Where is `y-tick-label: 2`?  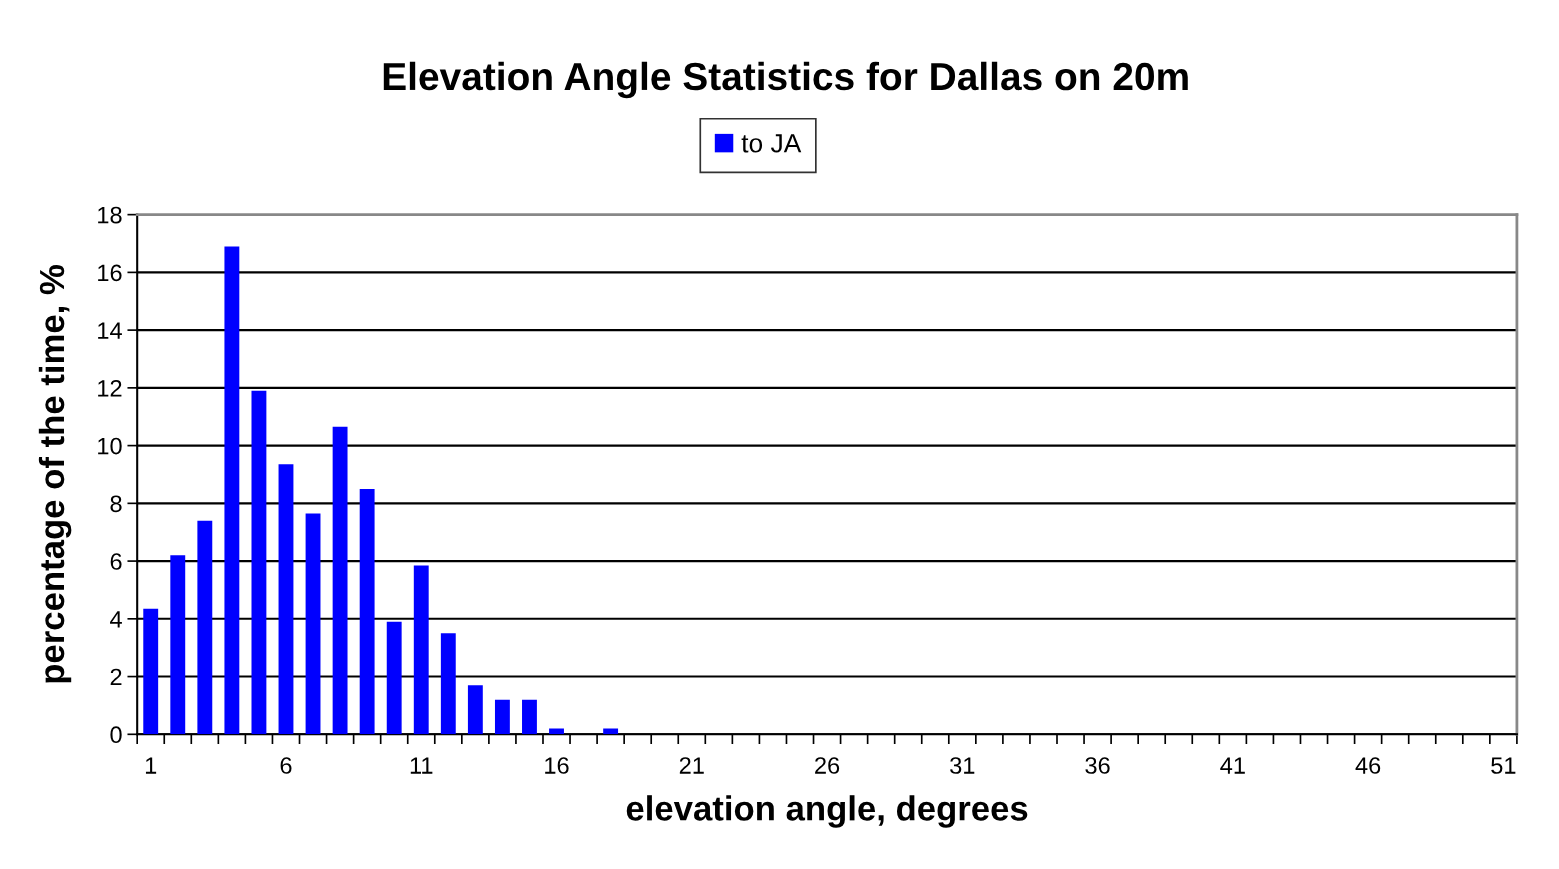 y-tick-label: 2 is located at coordinates (116, 677).